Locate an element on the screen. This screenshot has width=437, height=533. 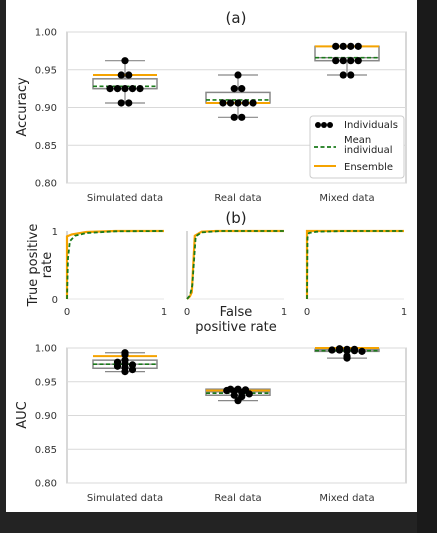
y-axis-label: AUC is located at coordinates (22, 415).